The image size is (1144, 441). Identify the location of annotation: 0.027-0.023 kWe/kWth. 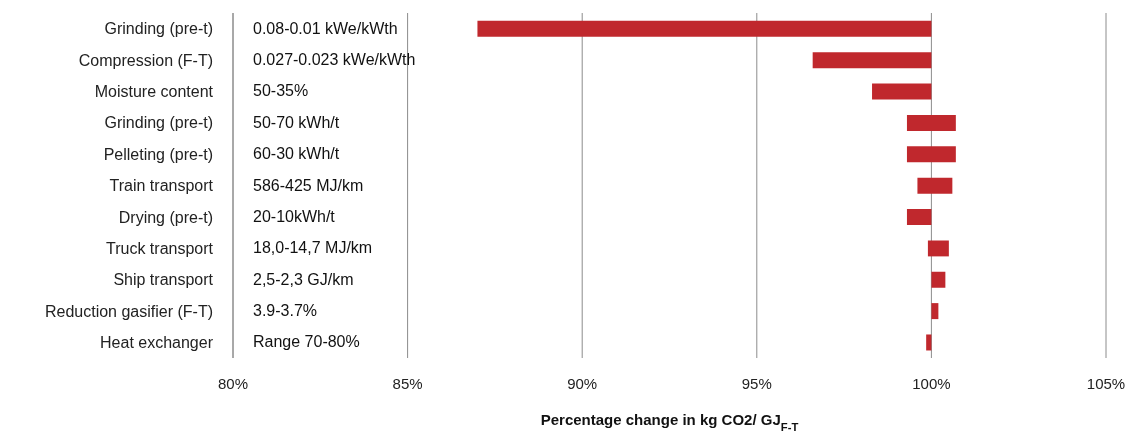
(334, 60).